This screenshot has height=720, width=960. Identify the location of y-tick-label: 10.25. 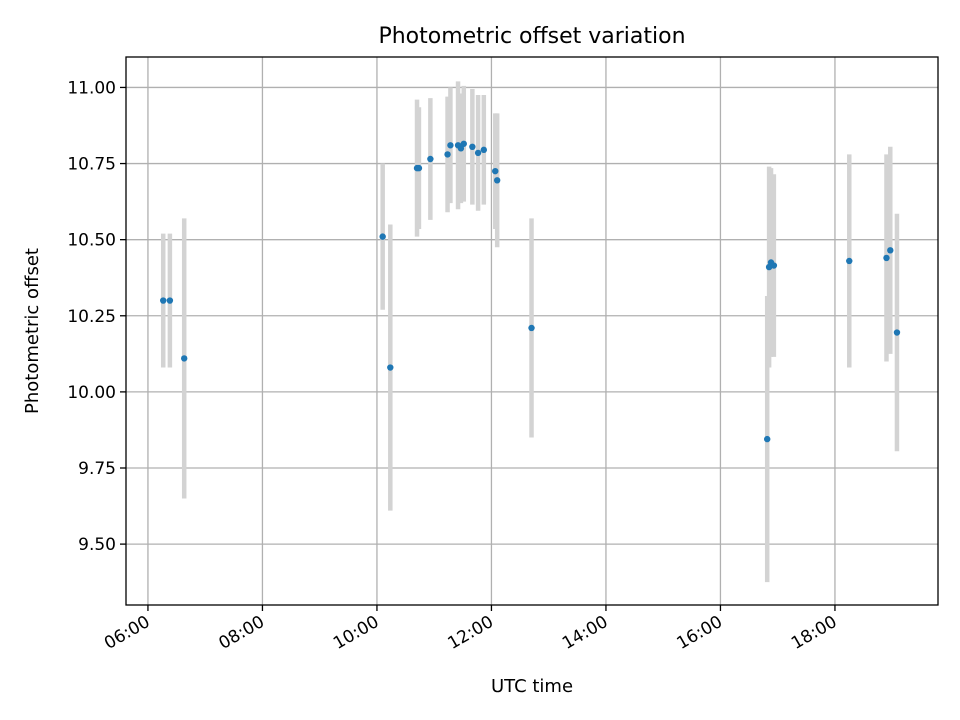
(91, 317).